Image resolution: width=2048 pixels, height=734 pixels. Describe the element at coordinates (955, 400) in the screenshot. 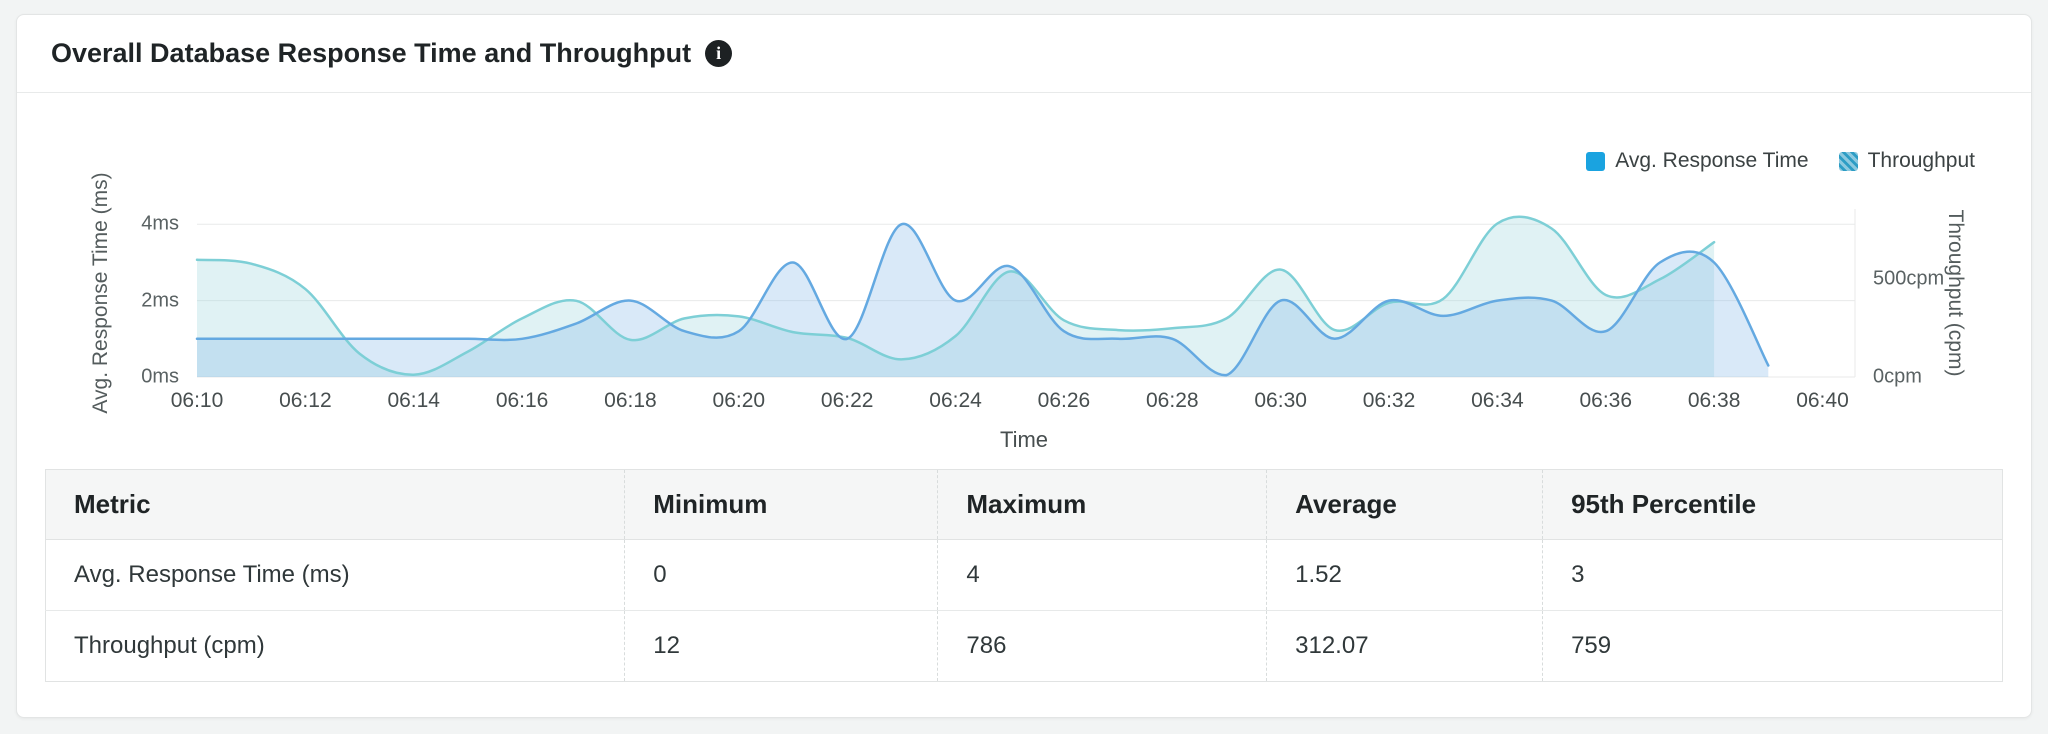

I see `x-tick-label: 06:24` at that location.